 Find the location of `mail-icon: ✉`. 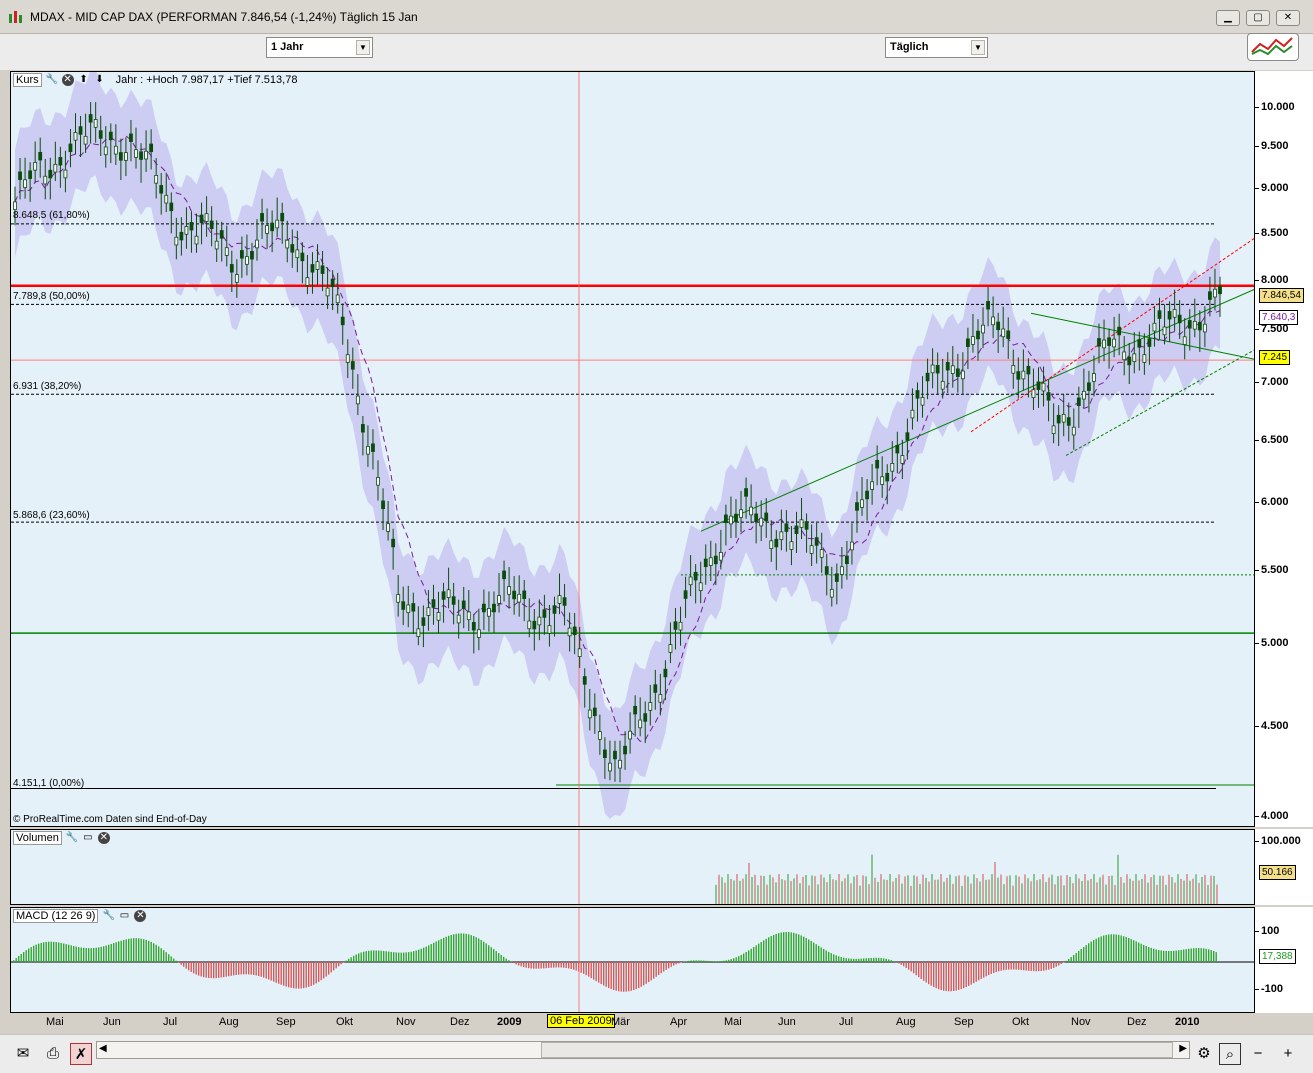

mail-icon: ✉ is located at coordinates (23, 1053).